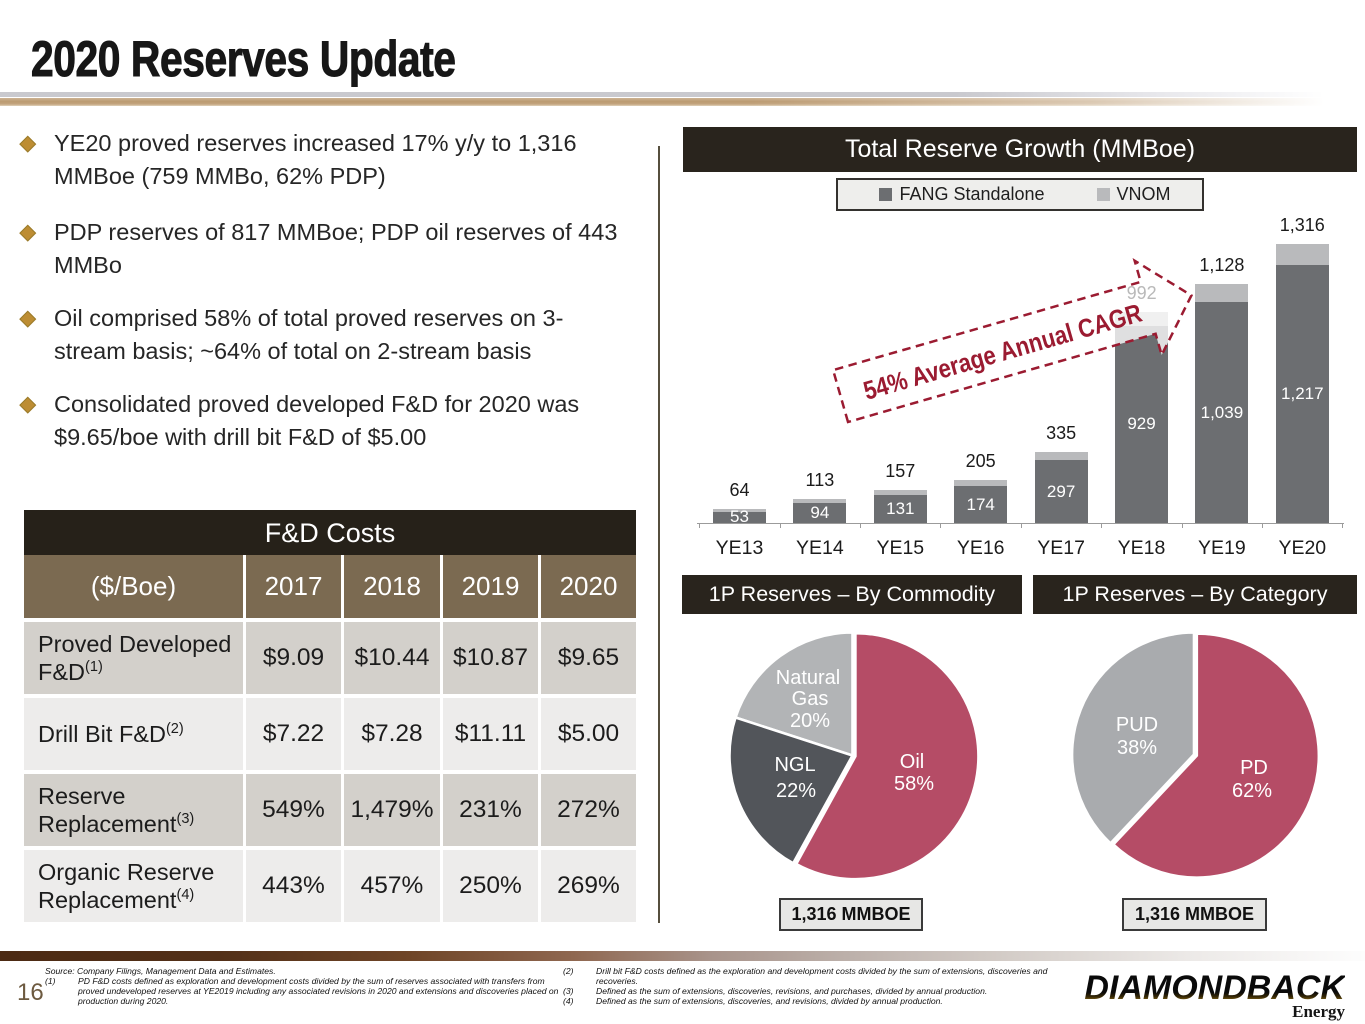 This screenshot has height=1024, width=1365. What do you see at coordinates (796, 791) in the screenshot?
I see `svg-text: 22%` at bounding box center [796, 791].